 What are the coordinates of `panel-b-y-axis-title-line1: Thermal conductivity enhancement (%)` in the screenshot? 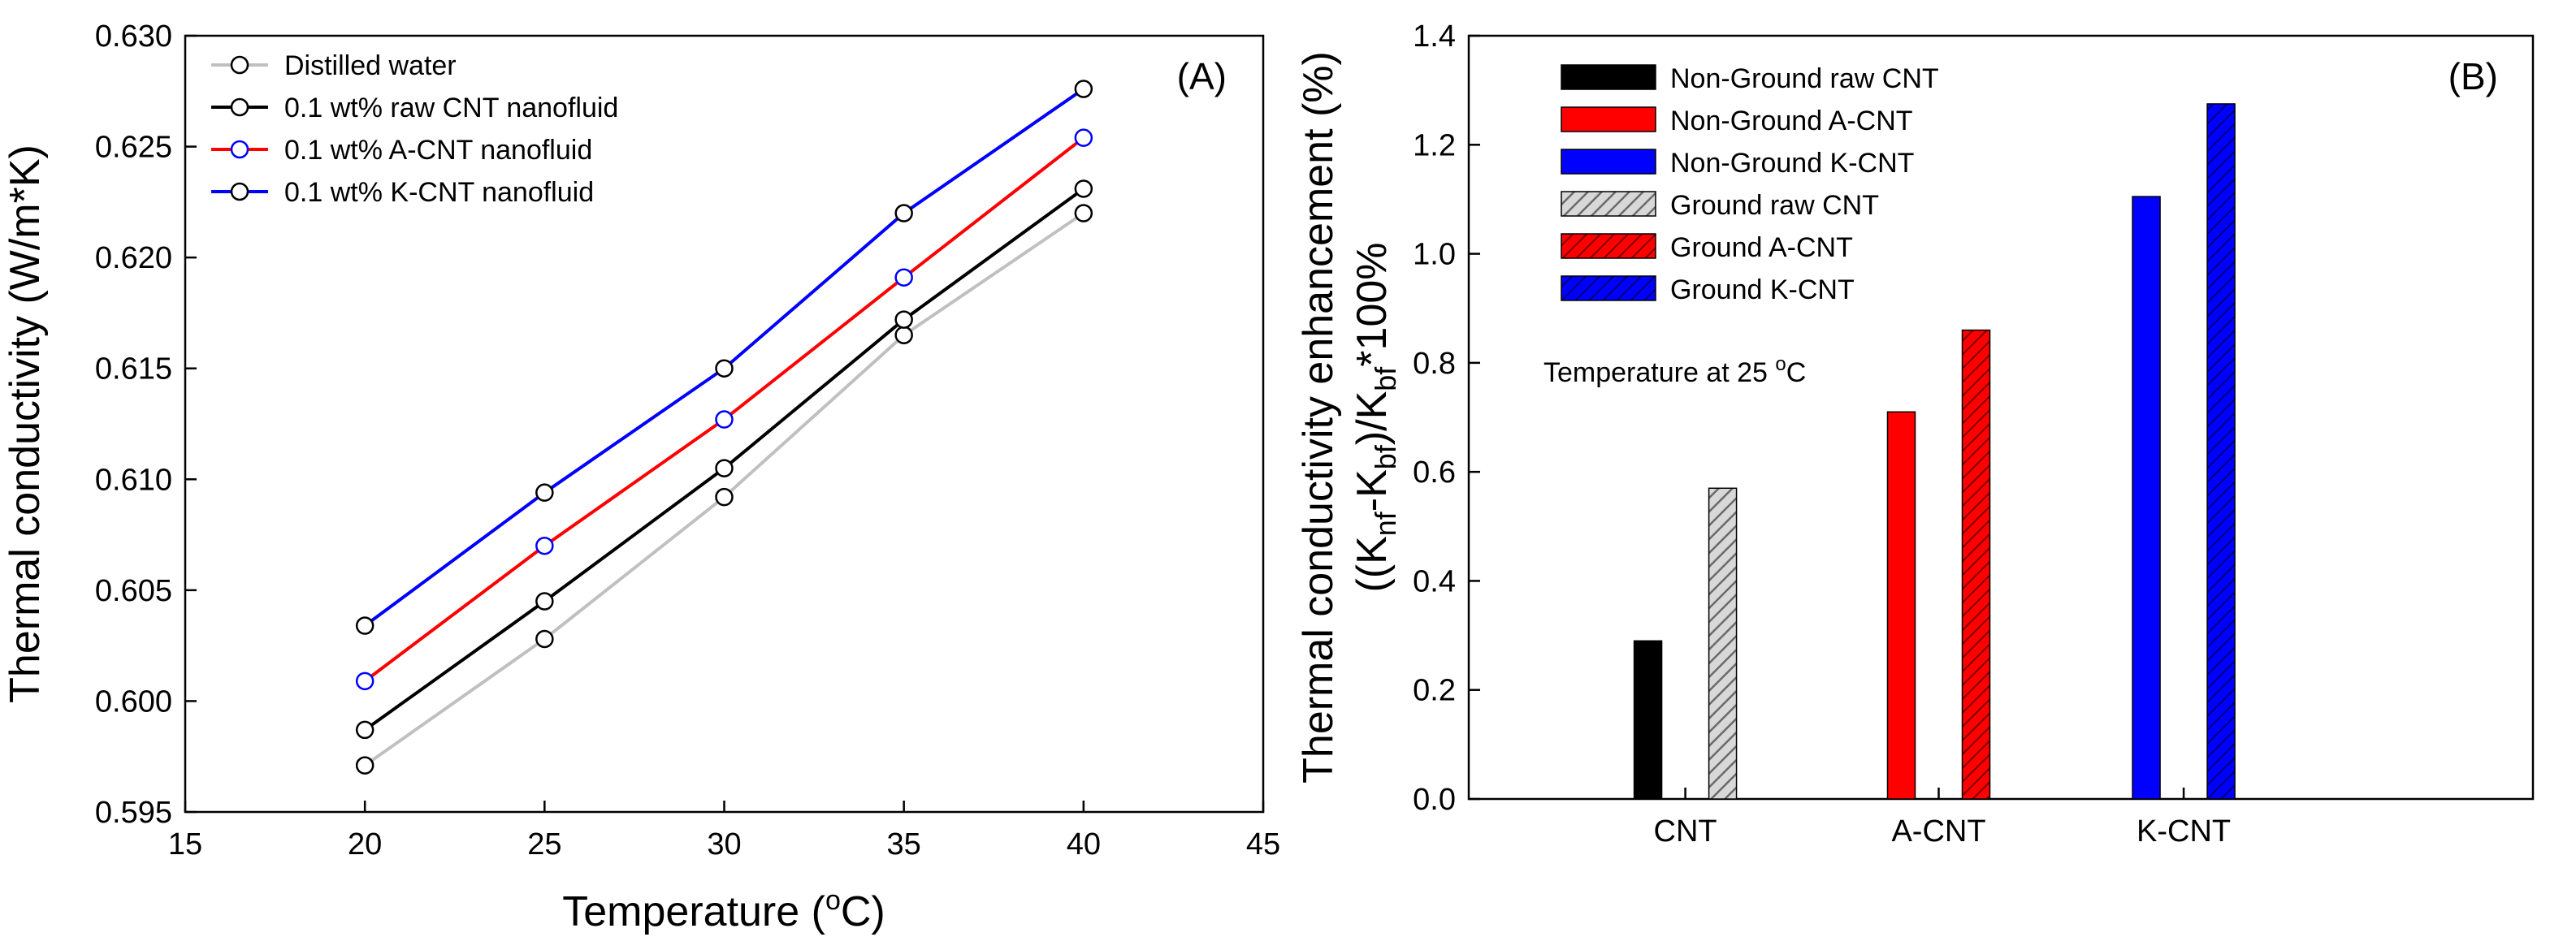 It's located at (1318, 418).